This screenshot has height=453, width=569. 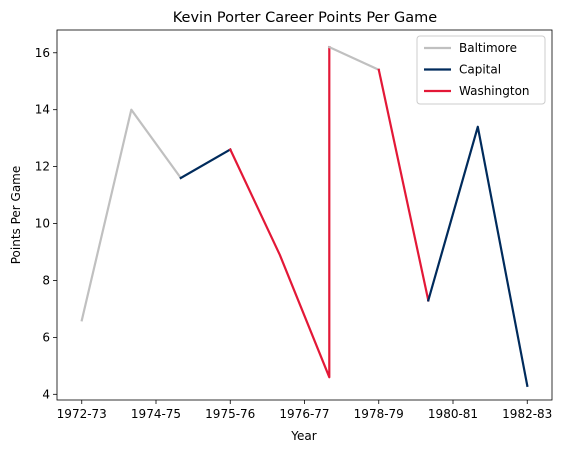 I want to click on y-tick-label: 10, so click(x=42, y=224).